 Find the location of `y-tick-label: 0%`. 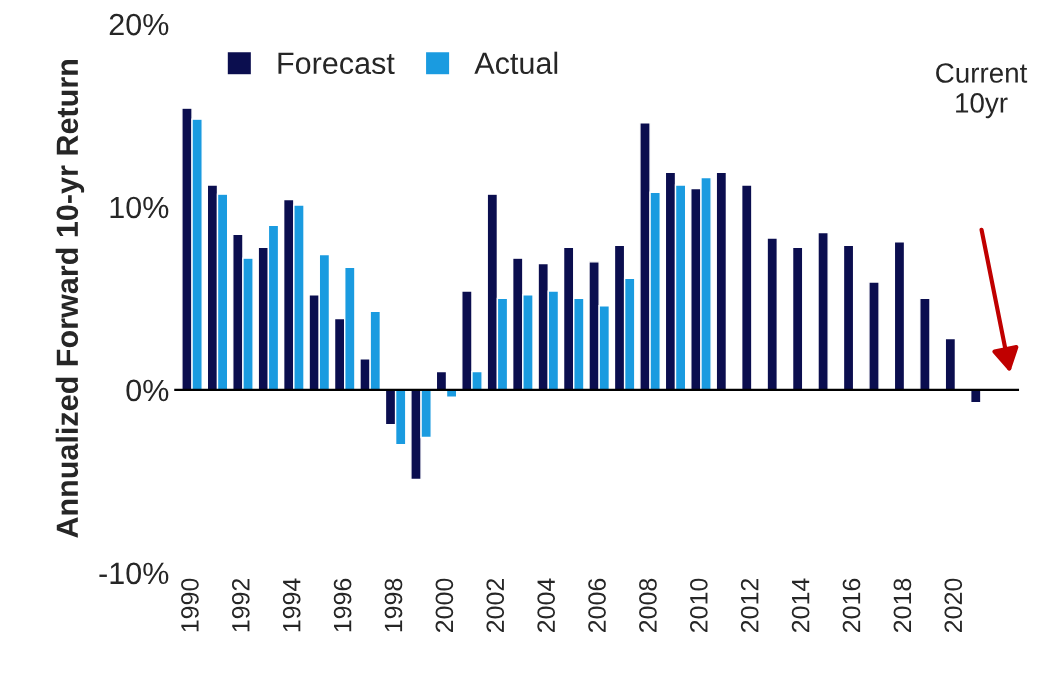

y-tick-label: 0% is located at coordinates (147, 390).